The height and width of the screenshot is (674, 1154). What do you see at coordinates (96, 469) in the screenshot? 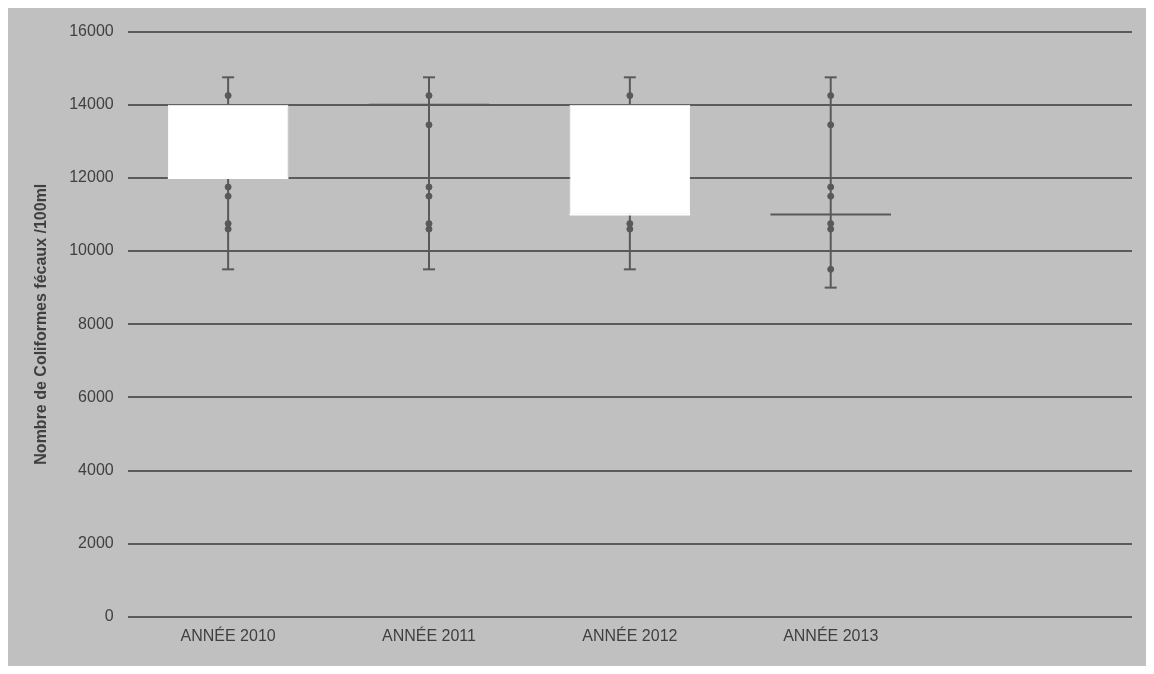
I see `y-tick-label: 4000` at bounding box center [96, 469].